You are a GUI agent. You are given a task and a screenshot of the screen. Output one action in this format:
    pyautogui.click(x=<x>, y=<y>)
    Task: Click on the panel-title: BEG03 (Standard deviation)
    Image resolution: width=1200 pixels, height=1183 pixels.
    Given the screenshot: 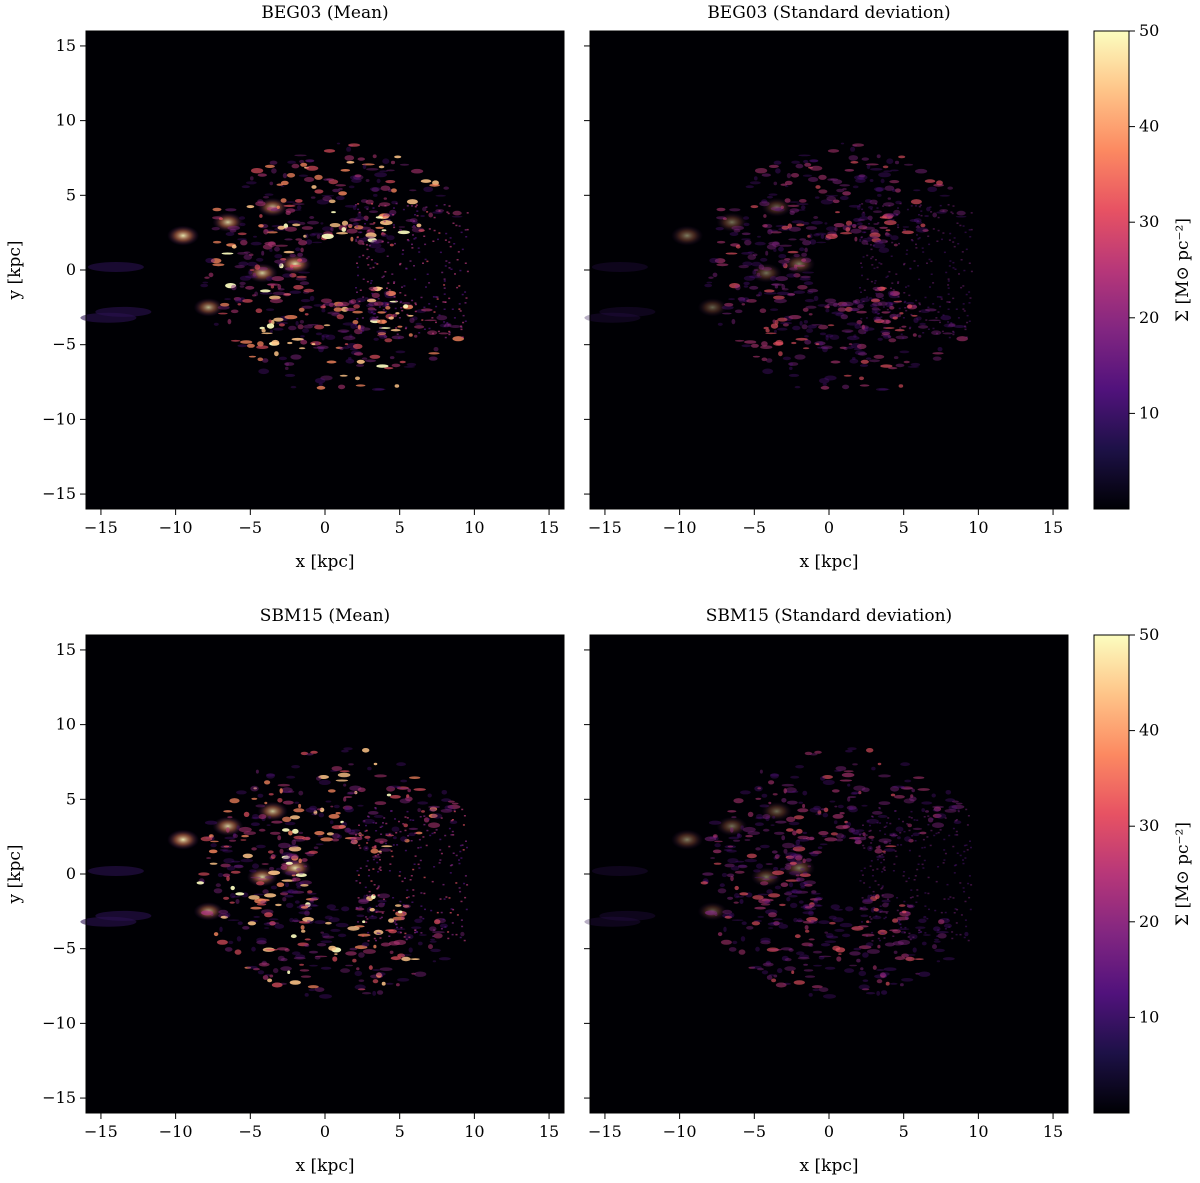 What is the action you would take?
    pyautogui.click(x=828, y=13)
    